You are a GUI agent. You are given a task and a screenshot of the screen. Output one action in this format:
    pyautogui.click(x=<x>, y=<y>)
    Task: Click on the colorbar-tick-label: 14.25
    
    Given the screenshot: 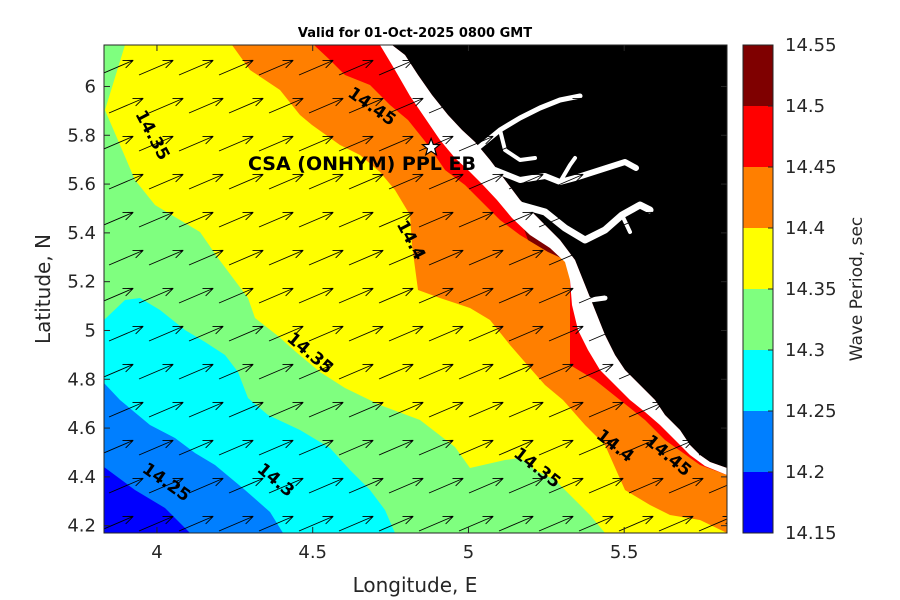 What is the action you would take?
    pyautogui.click(x=811, y=411)
    